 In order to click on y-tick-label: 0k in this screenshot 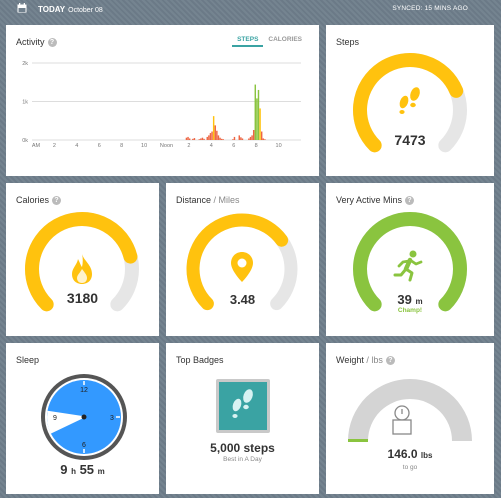, I will do `click(25, 141)`.